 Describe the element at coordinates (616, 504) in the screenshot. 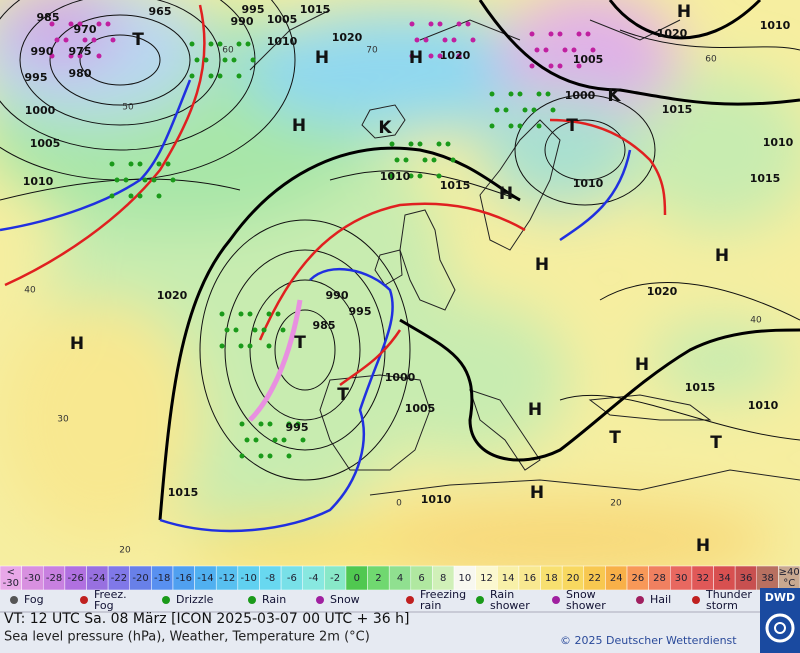

I see `graticule-label: 20` at that location.